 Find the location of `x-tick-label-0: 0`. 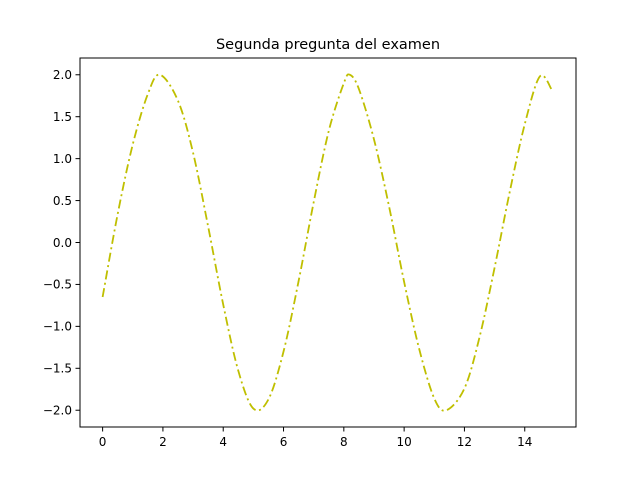

x-tick-label-0: 0 is located at coordinates (103, 442).